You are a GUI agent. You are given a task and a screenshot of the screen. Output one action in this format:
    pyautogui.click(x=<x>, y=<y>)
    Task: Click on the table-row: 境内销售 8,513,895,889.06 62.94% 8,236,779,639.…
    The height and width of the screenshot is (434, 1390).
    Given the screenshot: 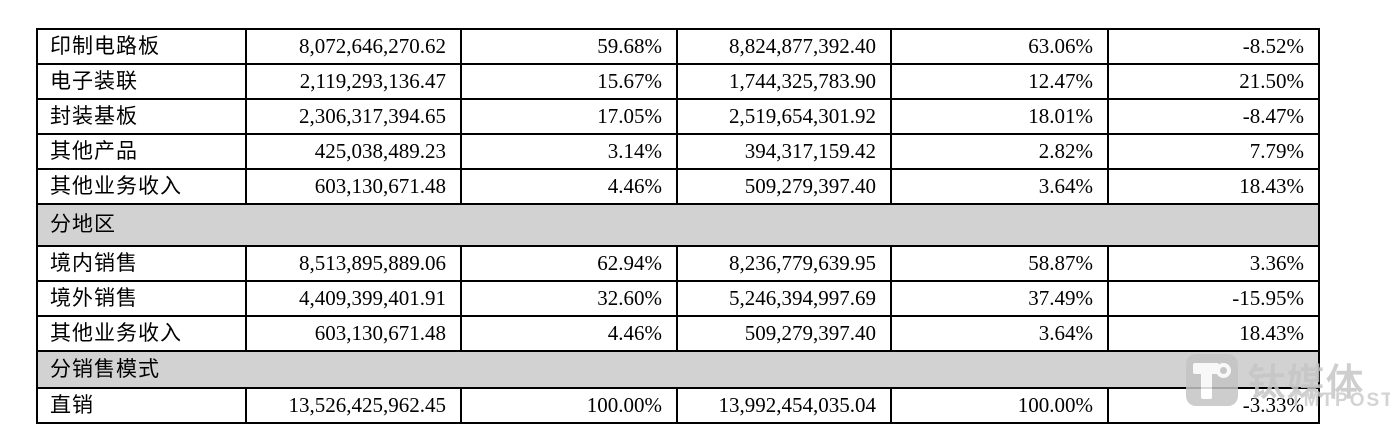 What is the action you would take?
    pyautogui.click(x=678, y=263)
    